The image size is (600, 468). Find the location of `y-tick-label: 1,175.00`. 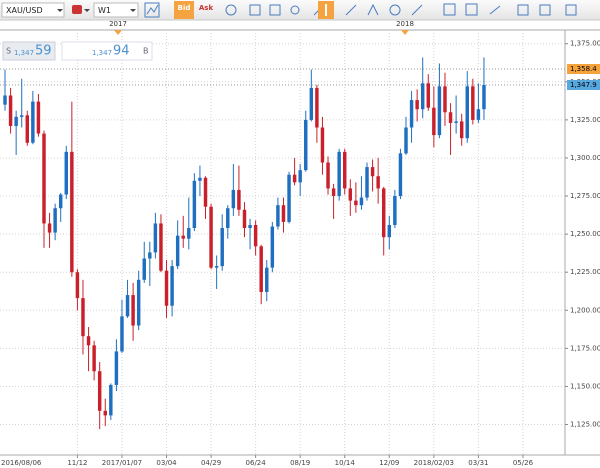

y-tick-label: 1,175.00 is located at coordinates (585, 348).